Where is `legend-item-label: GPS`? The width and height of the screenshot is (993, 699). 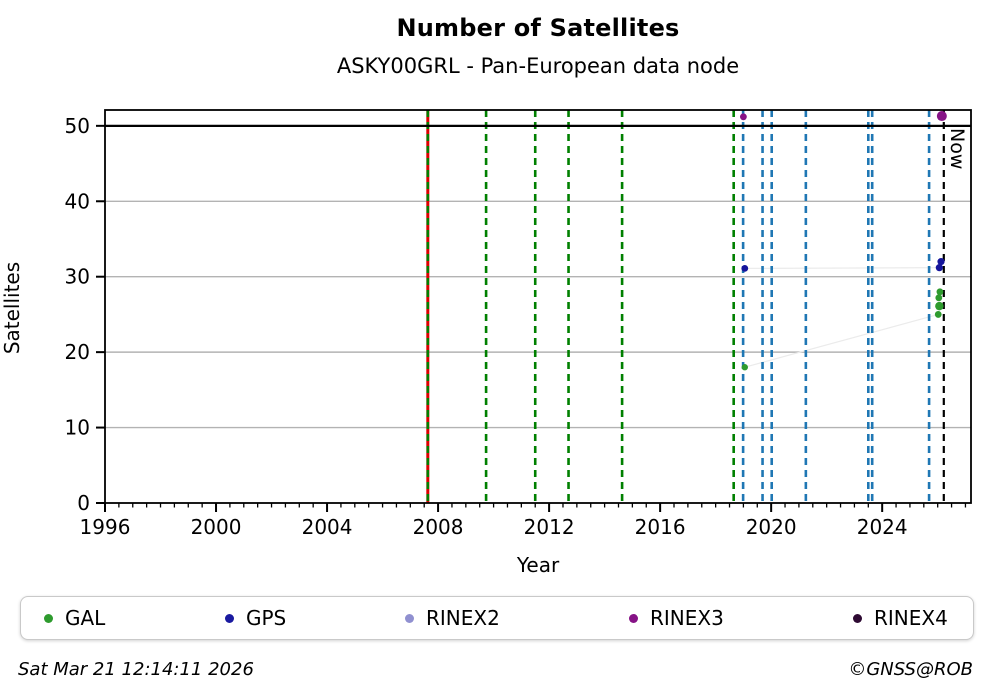
legend-item-label: GPS is located at coordinates (266, 618).